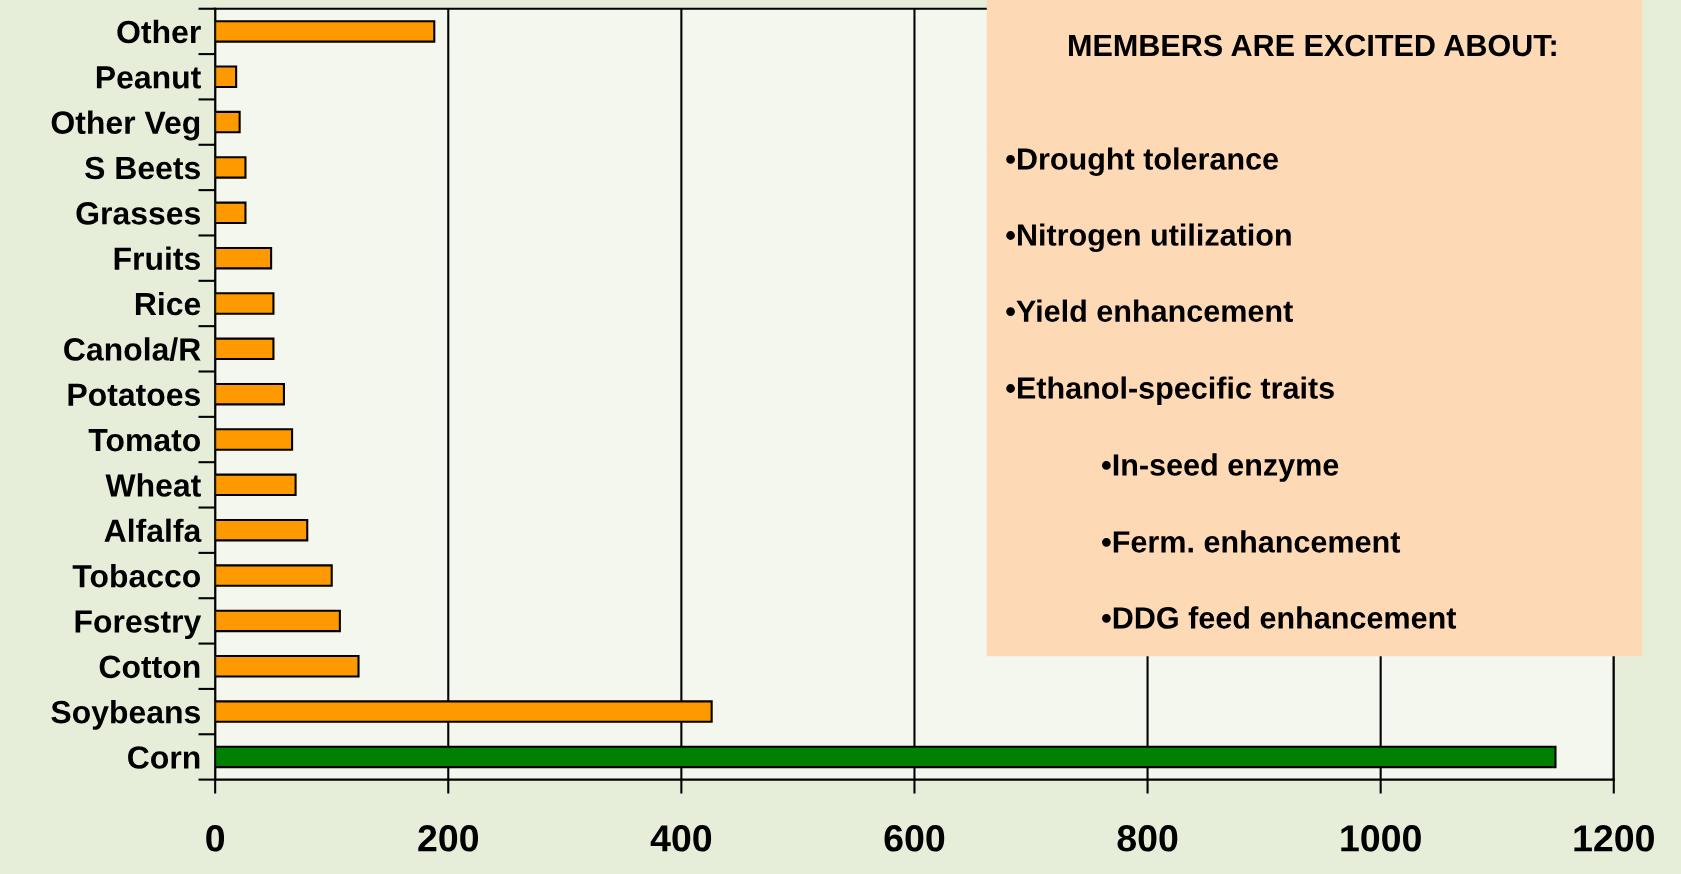 Image resolution: width=1681 pixels, height=874 pixels. I want to click on y-tick-label: Tomato, so click(144, 440).